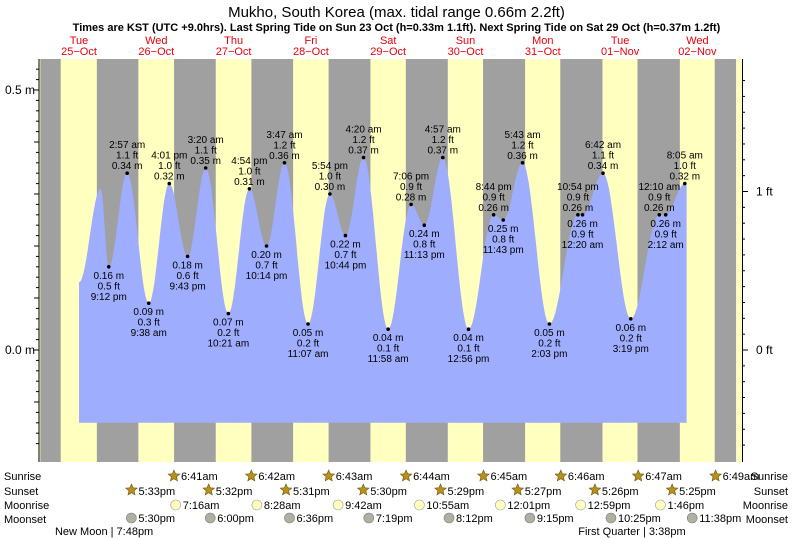 The width and height of the screenshot is (793, 539). What do you see at coordinates (315, 519) in the screenshot?
I see `moonset-time: 6:36pm` at bounding box center [315, 519].